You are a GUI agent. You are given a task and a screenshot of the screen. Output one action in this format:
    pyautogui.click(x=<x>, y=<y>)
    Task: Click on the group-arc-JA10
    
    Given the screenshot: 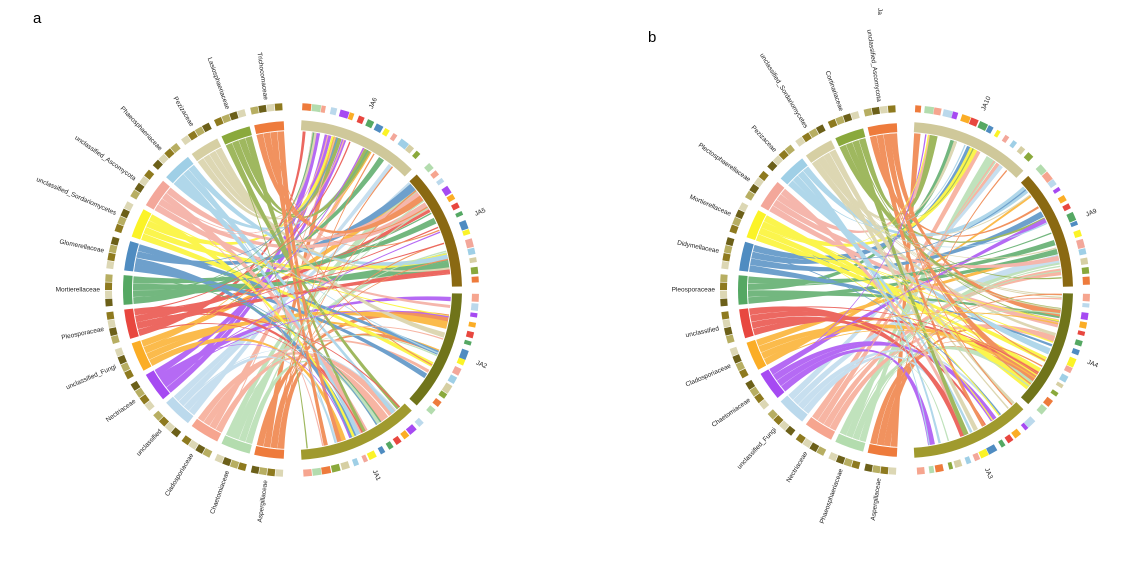 What is the action you would take?
    pyautogui.click(x=968, y=150)
    